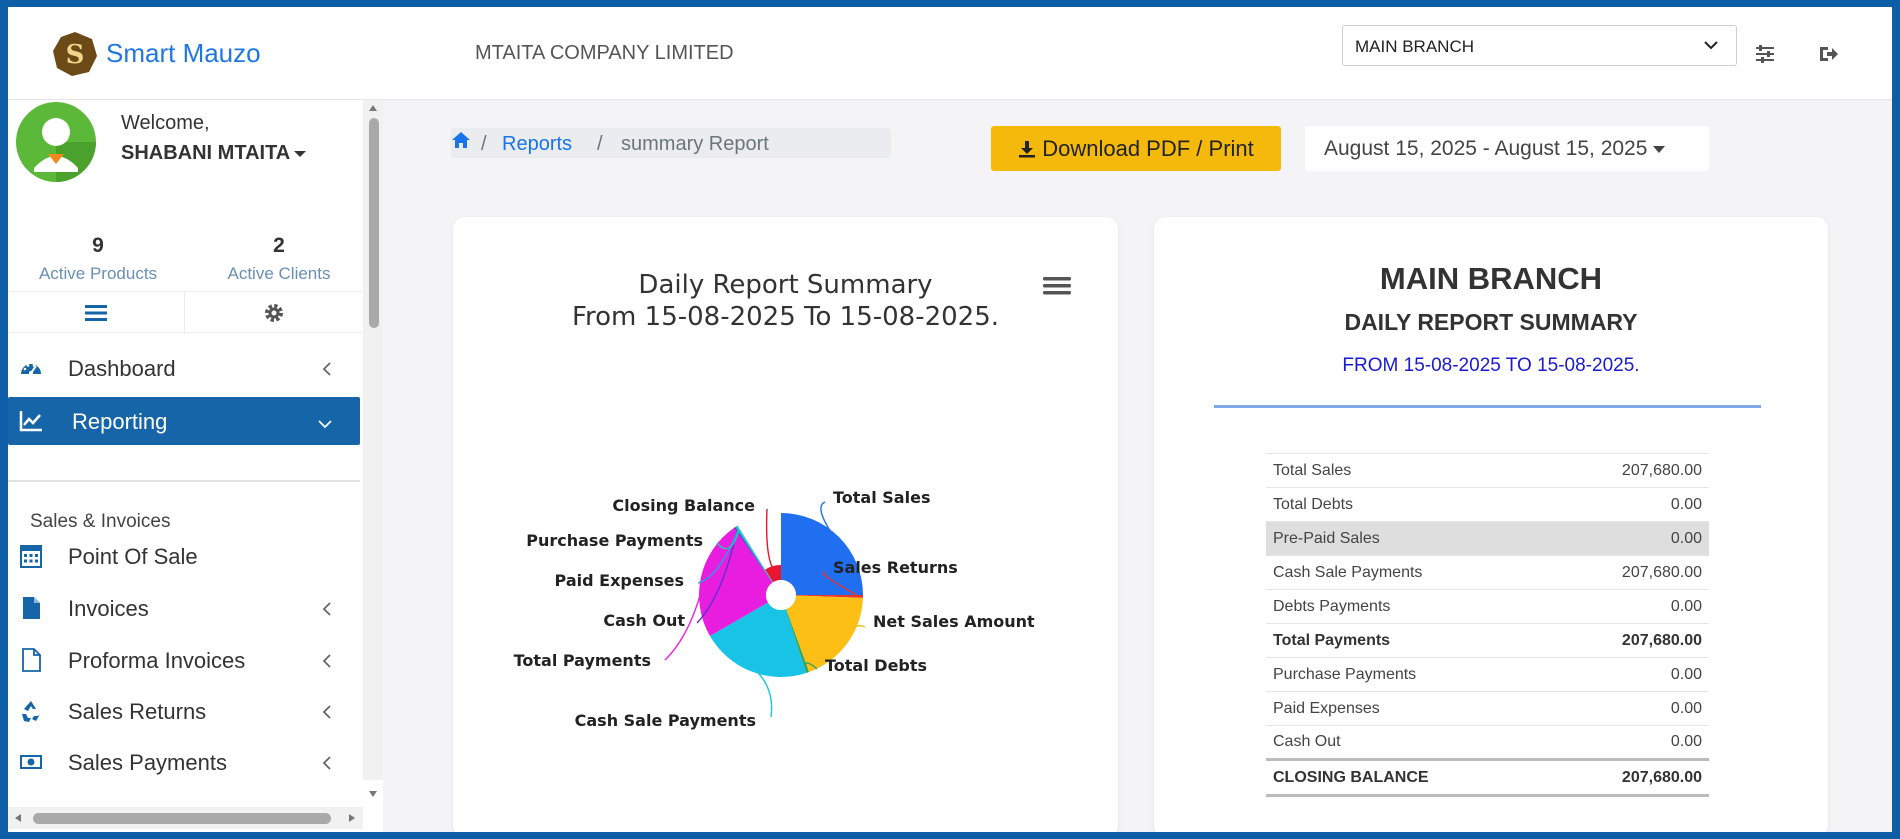  What do you see at coordinates (184, 556) in the screenshot?
I see `sidebar-item-point-of-sale: Point Of Sale` at bounding box center [184, 556].